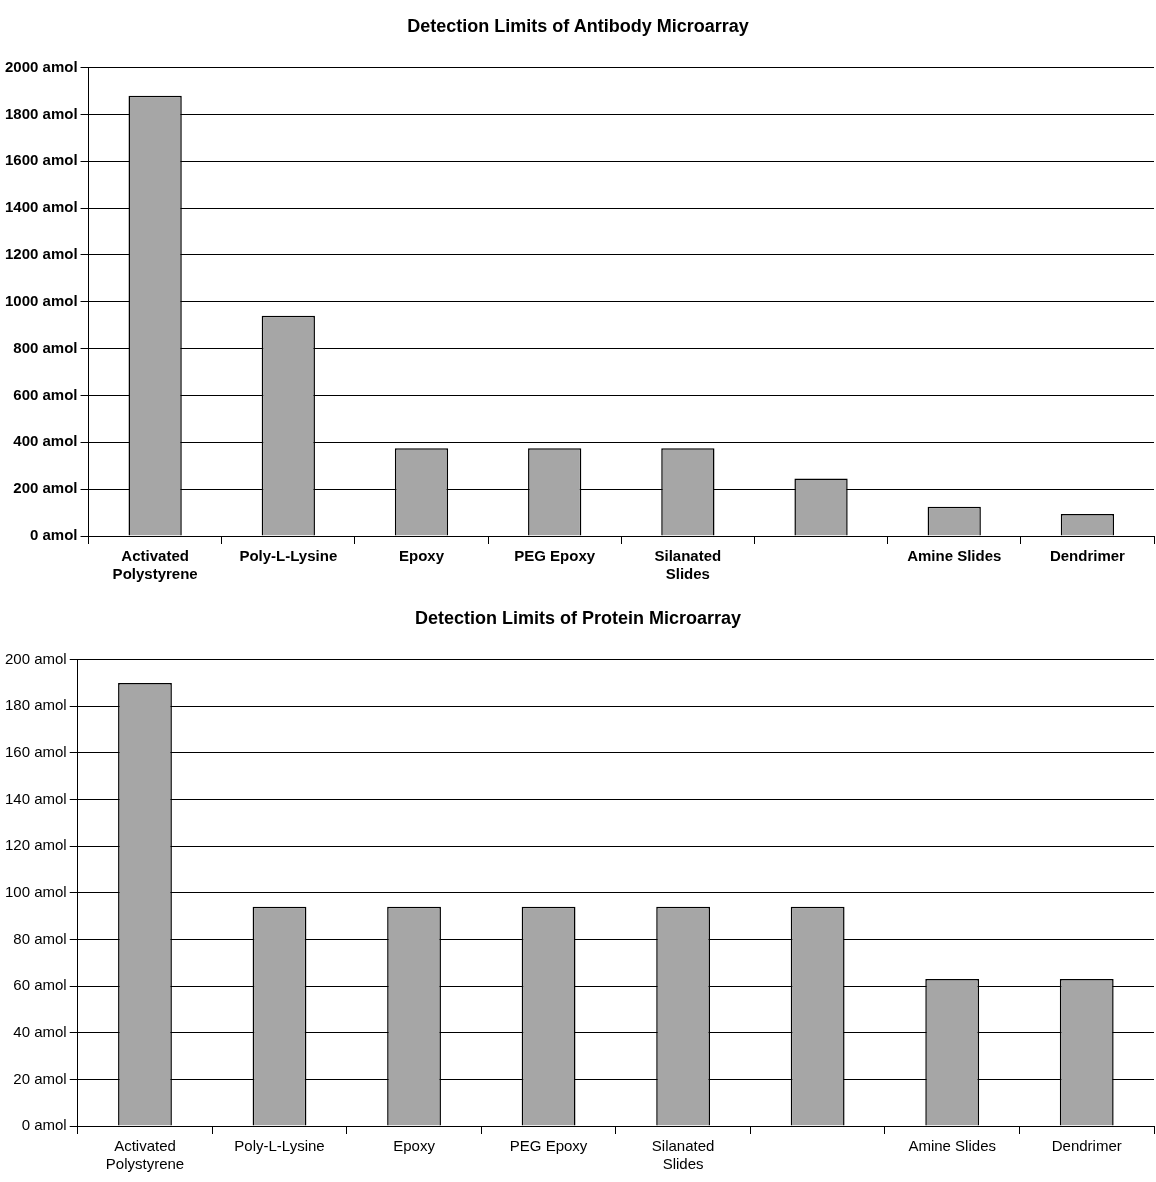  What do you see at coordinates (35, 752) in the screenshot?
I see `y-tick-label: 160 amol` at bounding box center [35, 752].